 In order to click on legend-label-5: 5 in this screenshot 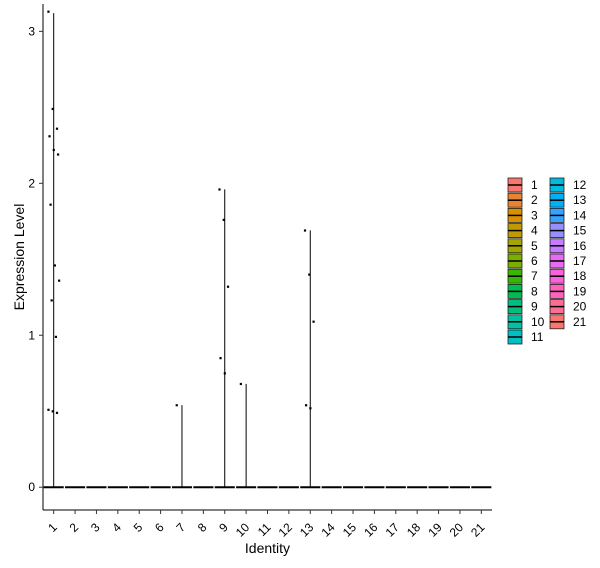, I will do `click(534, 246)`.